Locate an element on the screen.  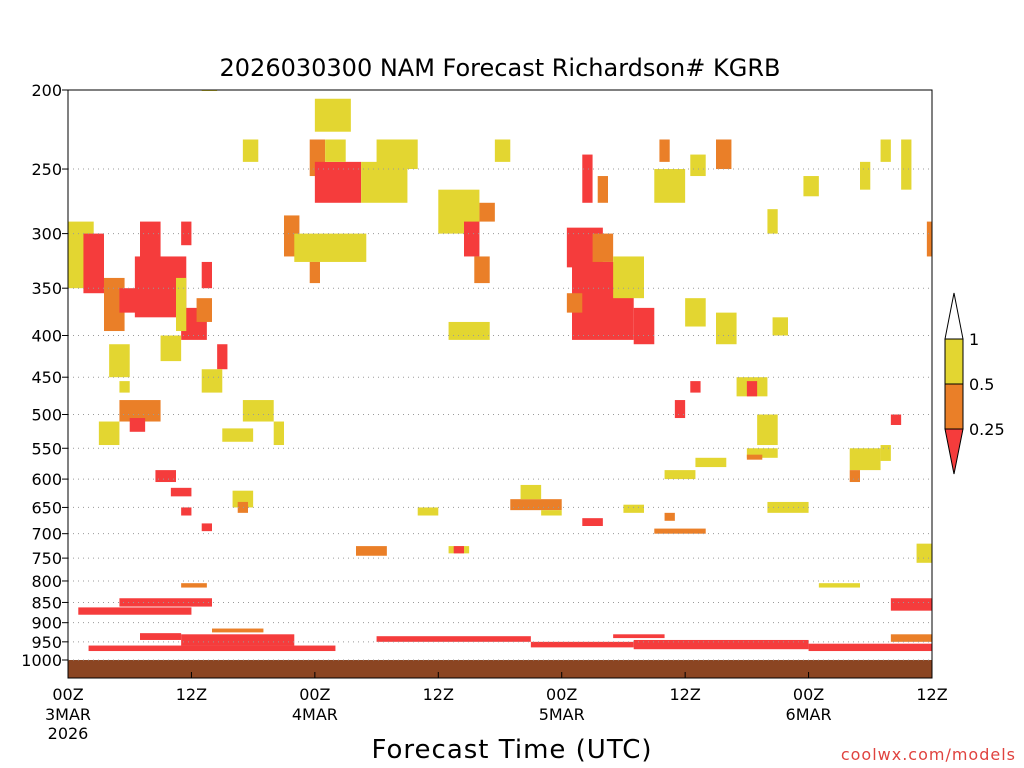
colorbar-legend: 1 0.5 0.25 is located at coordinates (974, 383).